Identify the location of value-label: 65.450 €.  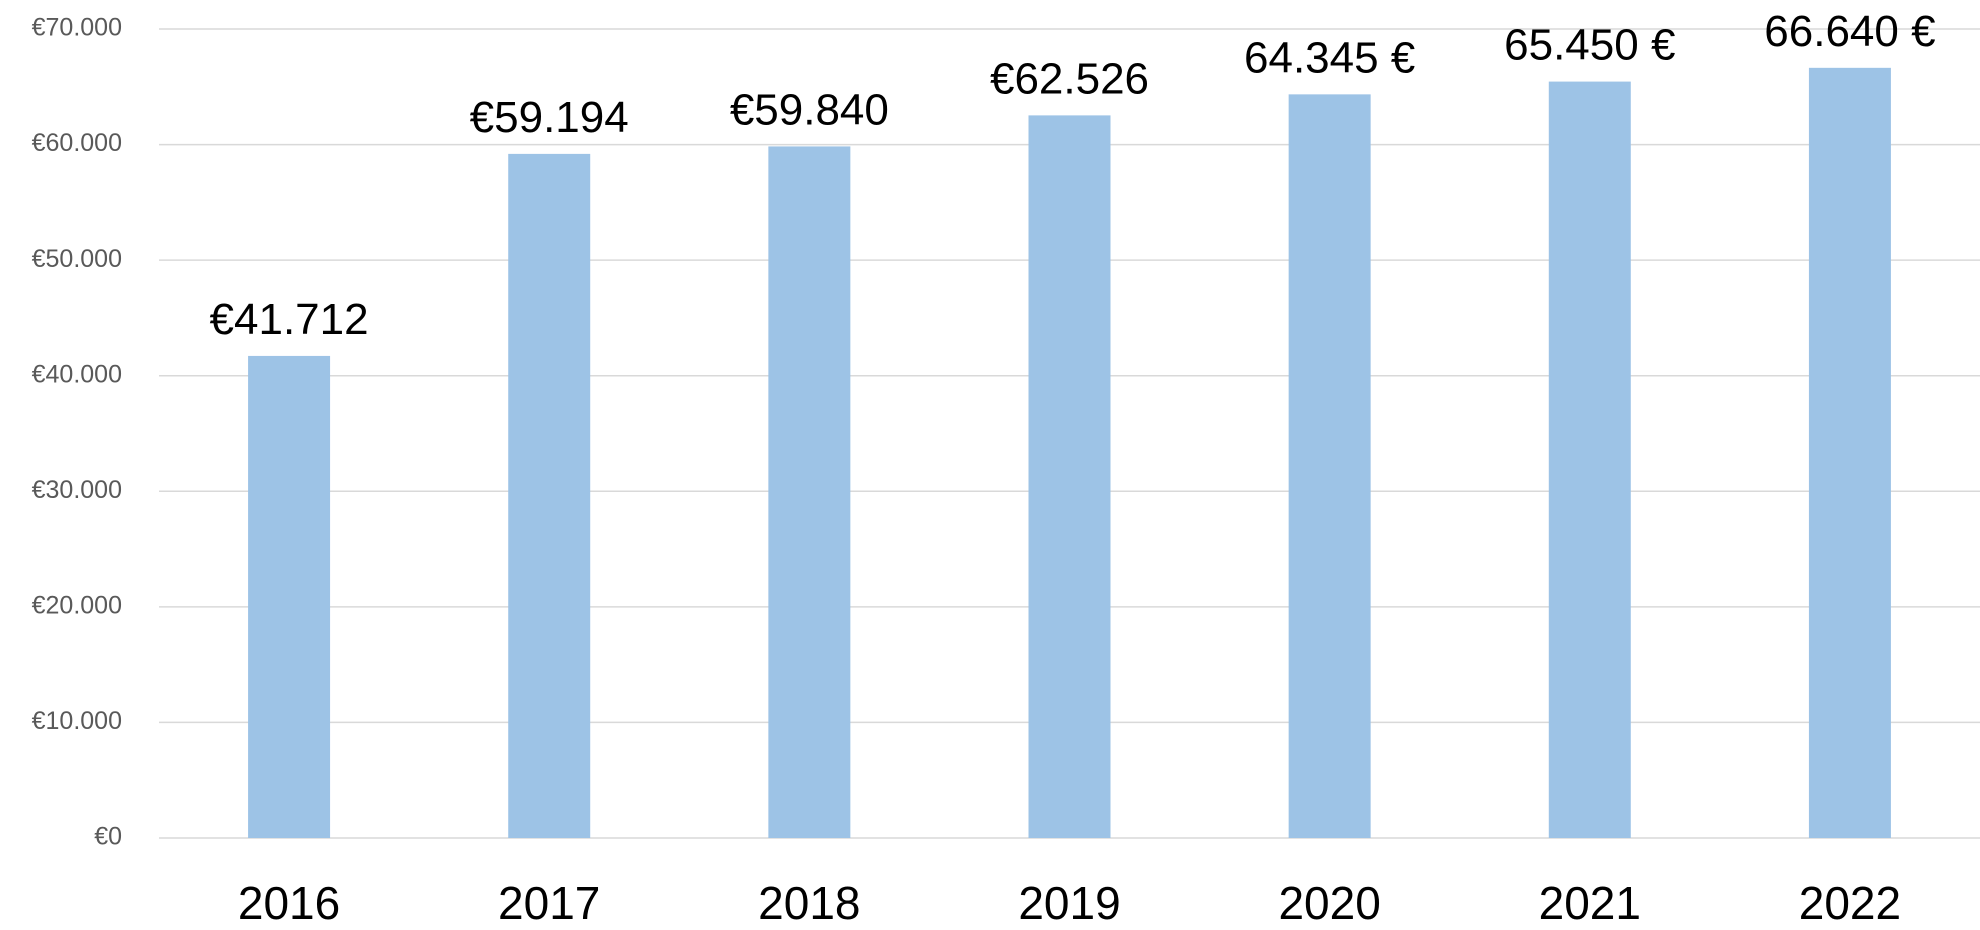
(1589, 45).